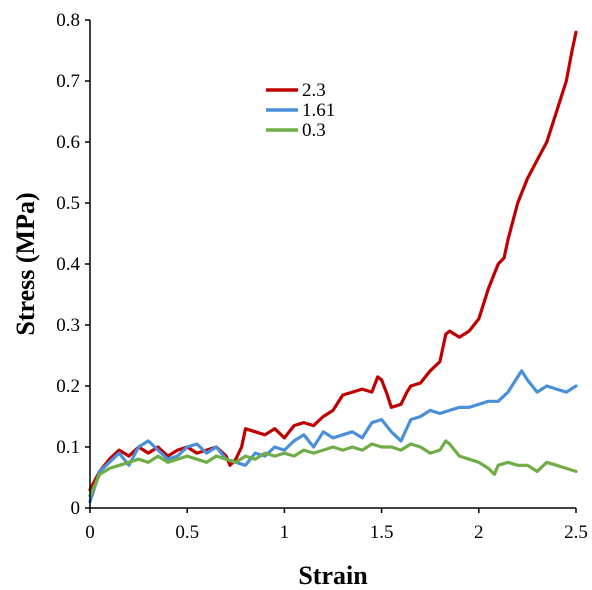  I want to click on y-tick-label: 0.6, so click(68, 142).